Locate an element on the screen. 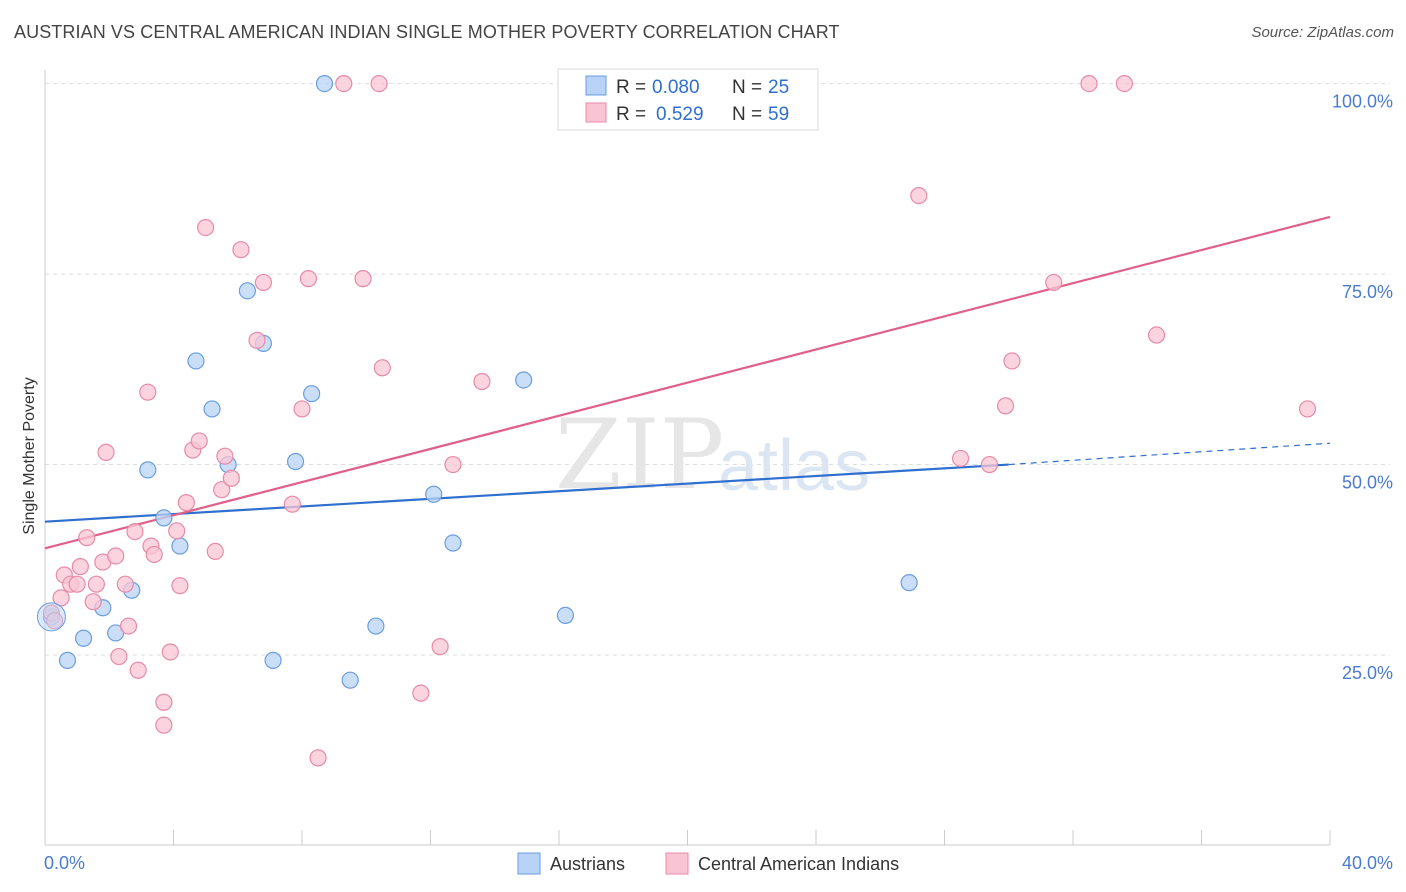 The image size is (1406, 892). correlation-legend: R = 0.080 N = 25 R = 0.529 N = 59 is located at coordinates (688, 99).